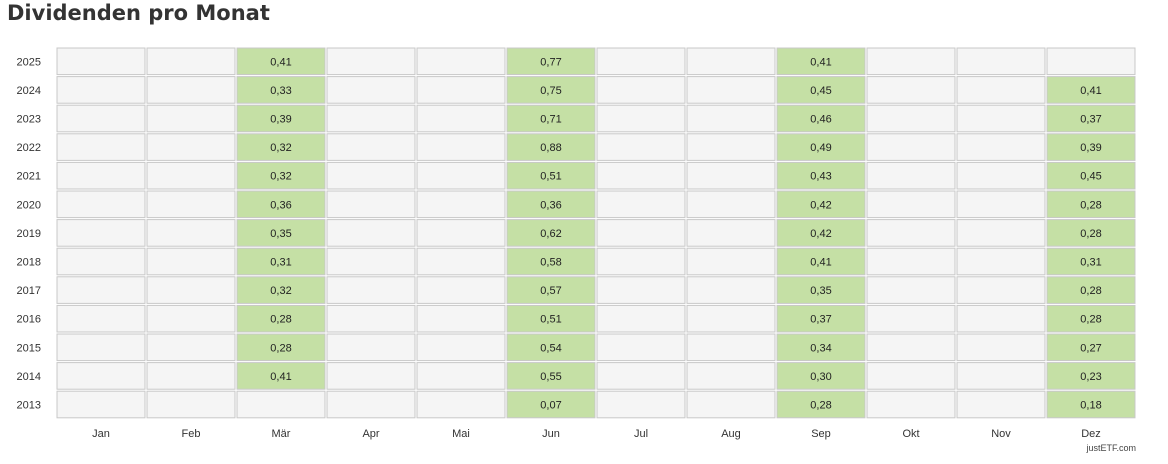 Image resolution: width=1168 pixels, height=464 pixels. What do you see at coordinates (550, 62) in the screenshot?
I see `cell-value-label: 0,77` at bounding box center [550, 62].